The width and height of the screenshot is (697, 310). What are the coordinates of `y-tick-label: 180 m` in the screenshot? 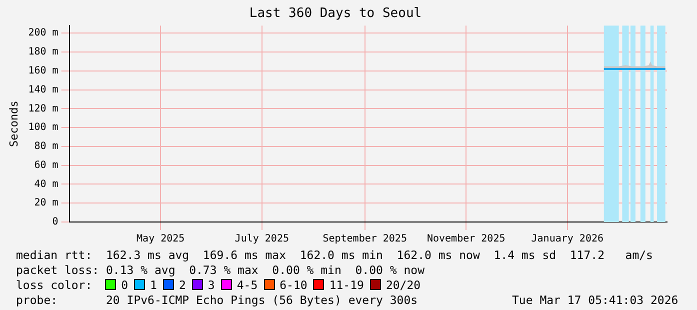 It's located at (43, 52).